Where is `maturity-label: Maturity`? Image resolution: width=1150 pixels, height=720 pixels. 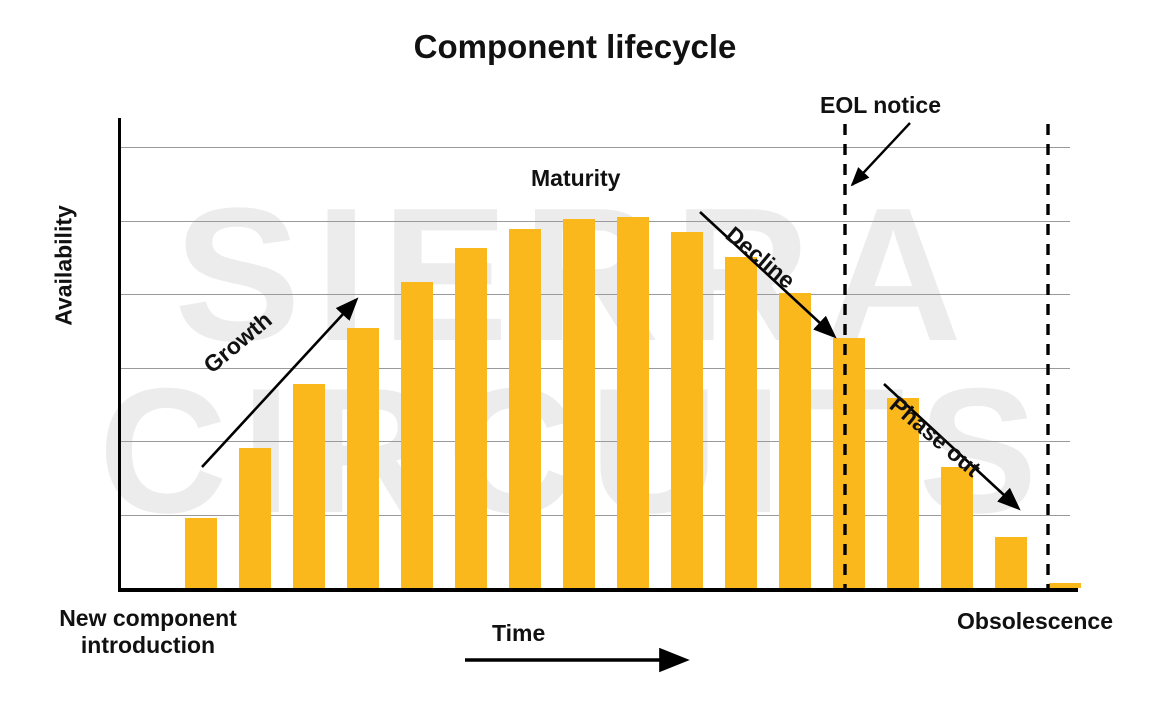 maturity-label: Maturity is located at coordinates (576, 178).